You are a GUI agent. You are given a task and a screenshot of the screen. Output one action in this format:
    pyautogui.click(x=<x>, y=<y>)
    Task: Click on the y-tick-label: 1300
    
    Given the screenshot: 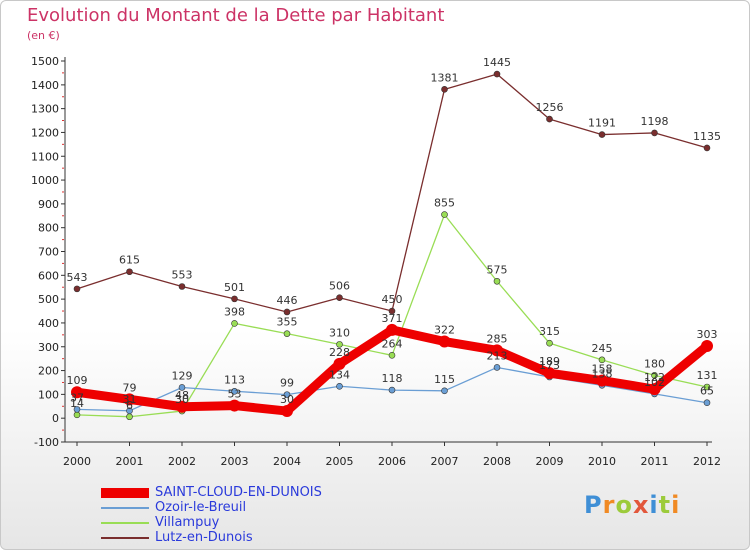 What is the action you would take?
    pyautogui.click(x=45, y=109)
    